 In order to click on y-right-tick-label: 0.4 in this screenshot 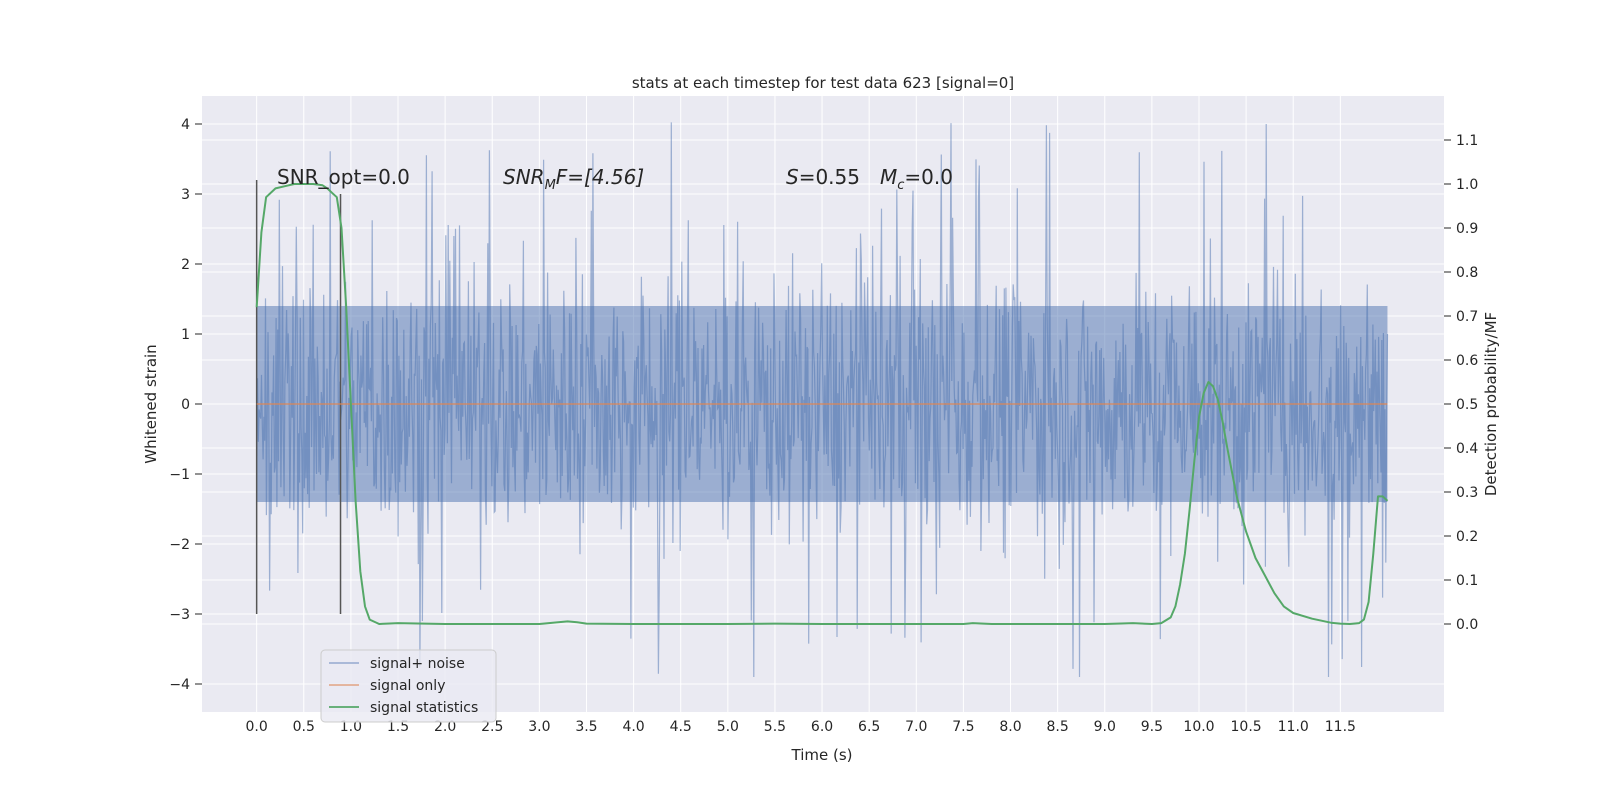, I will do `click(1467, 449)`.